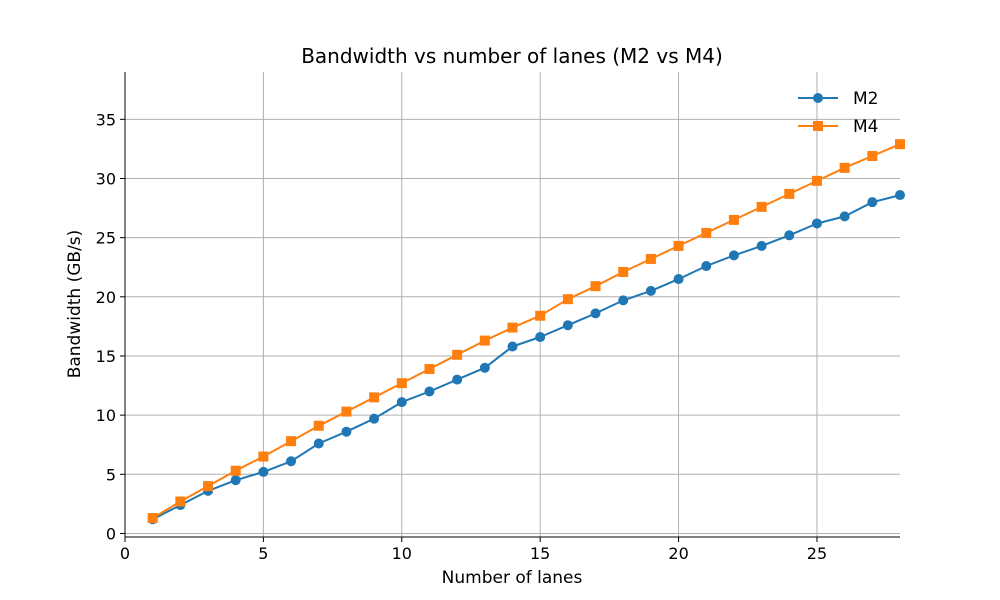 The height and width of the screenshot is (600, 1000). What do you see at coordinates (106, 297) in the screenshot?
I see `y-tick-label: 20` at bounding box center [106, 297].